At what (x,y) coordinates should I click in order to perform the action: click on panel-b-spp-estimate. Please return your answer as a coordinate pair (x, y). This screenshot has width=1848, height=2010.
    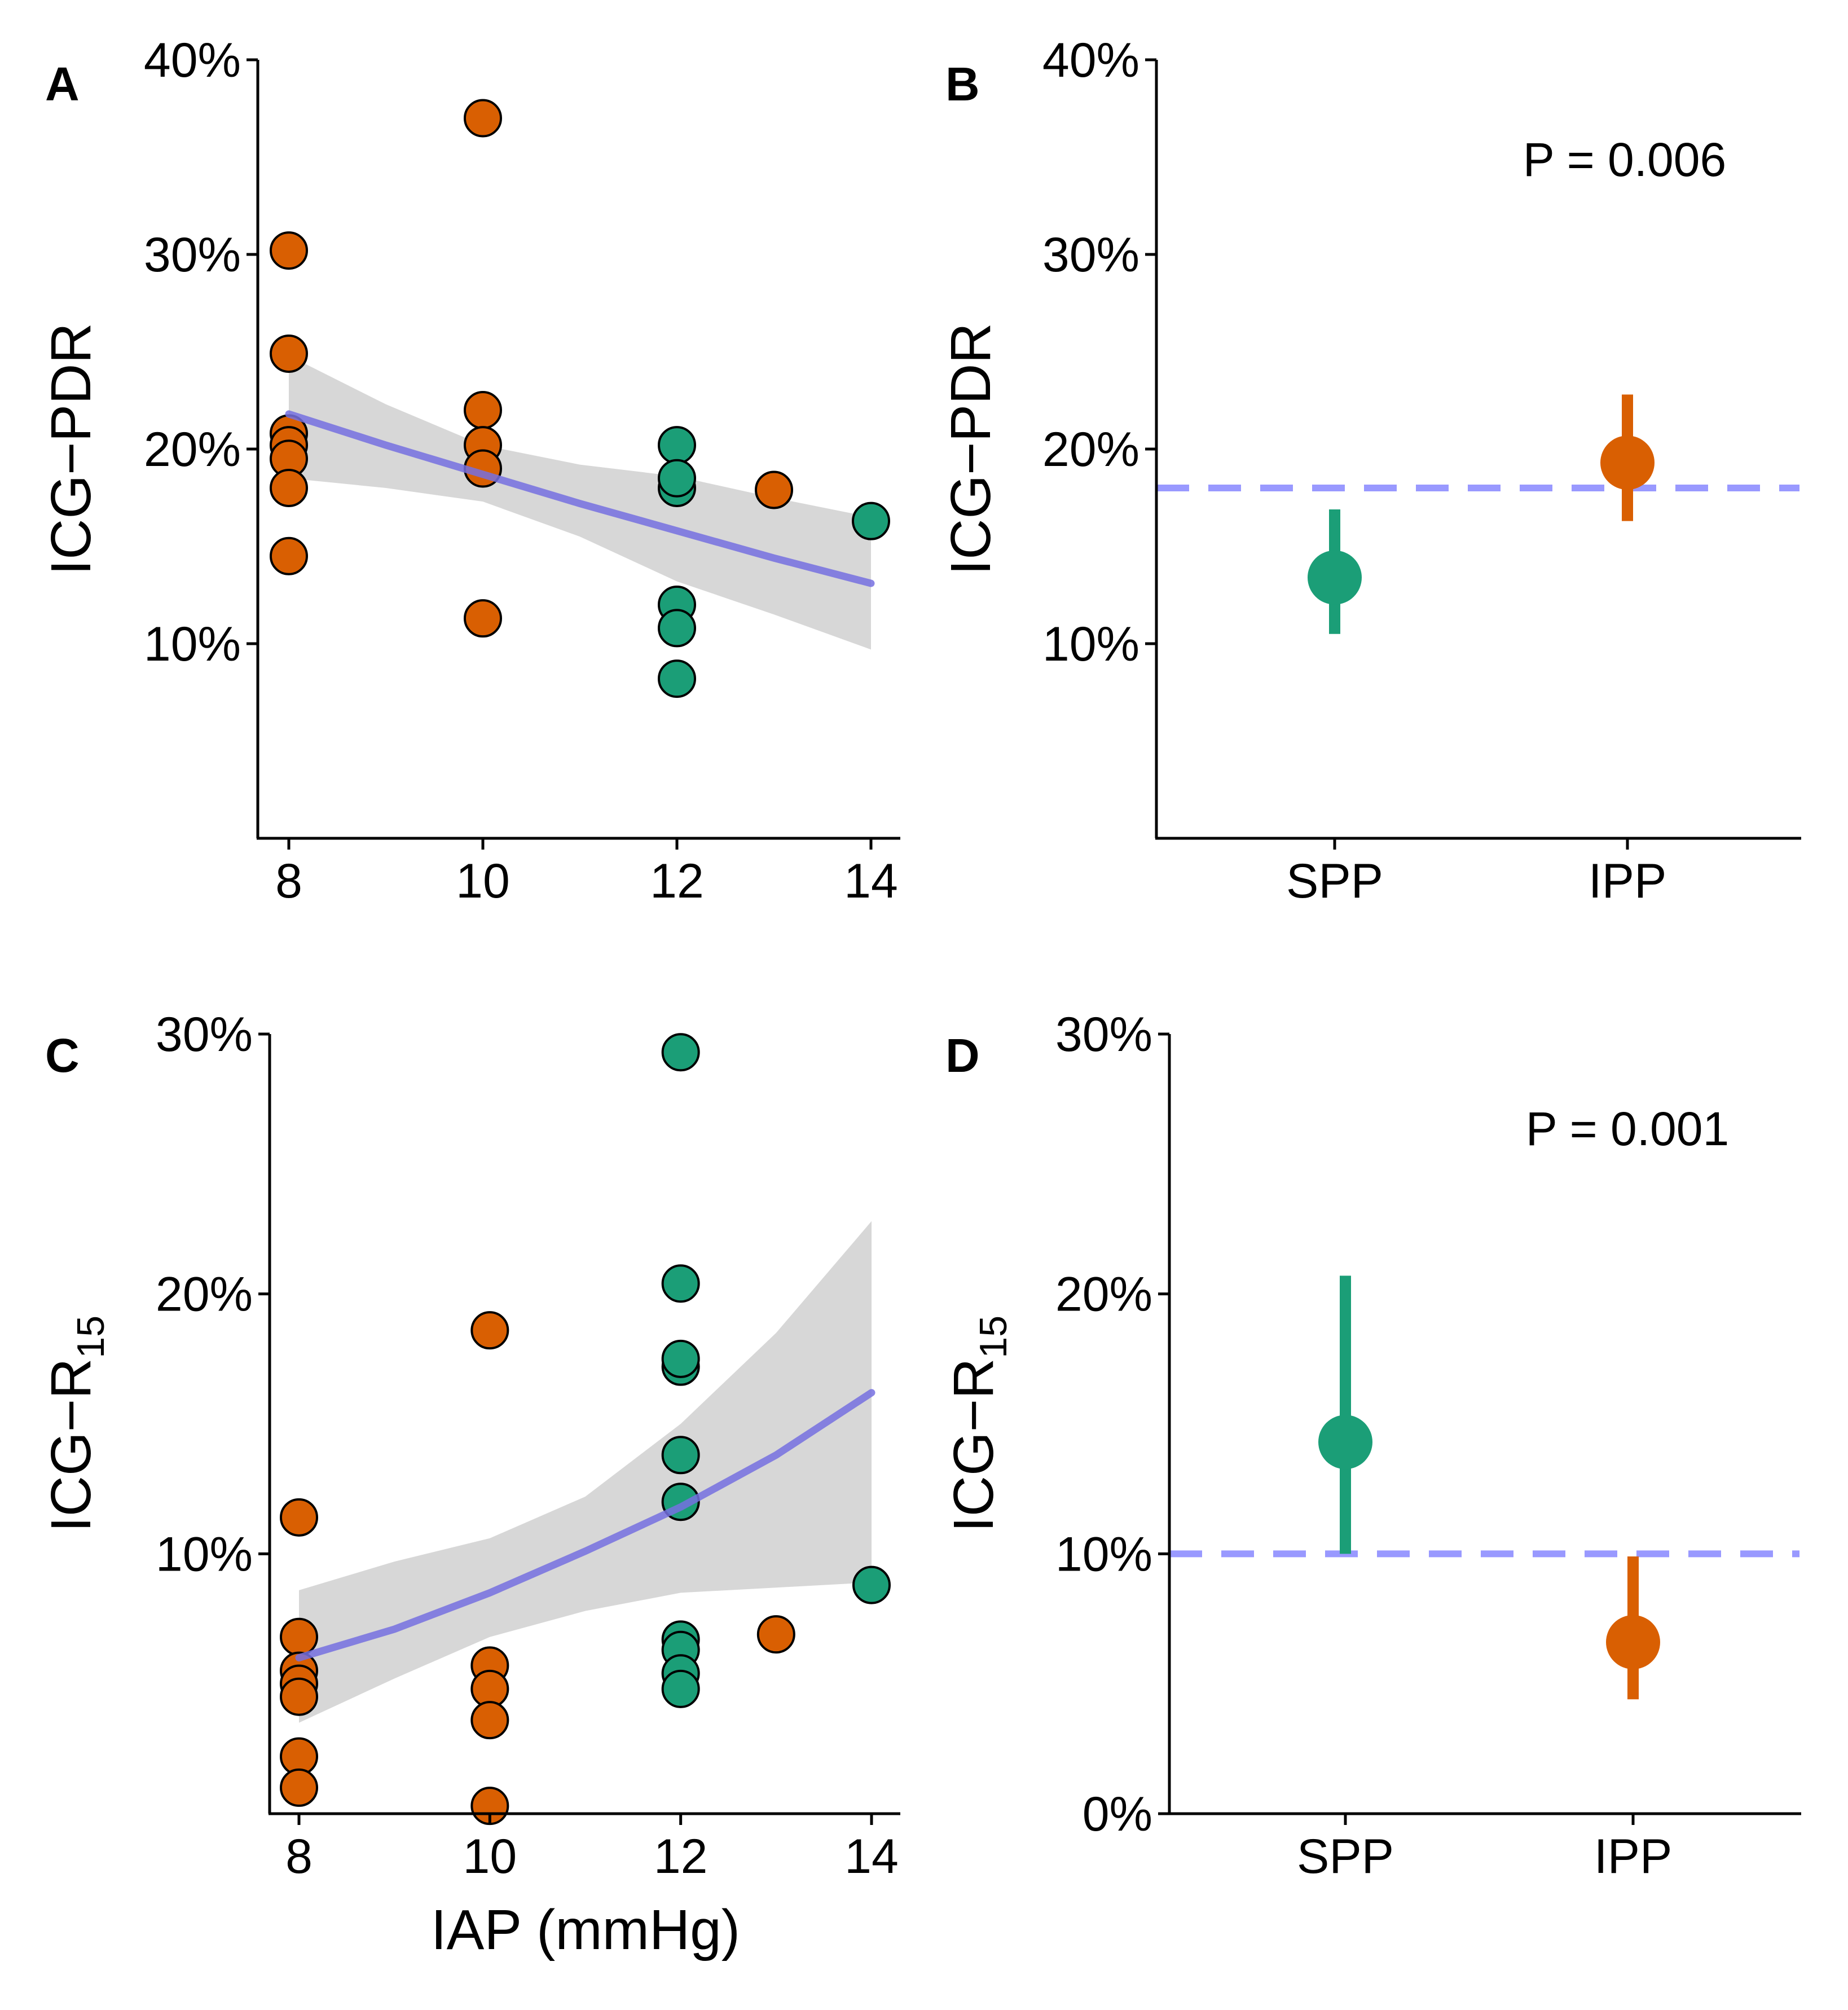
    Looking at the image, I should click on (1335, 578).